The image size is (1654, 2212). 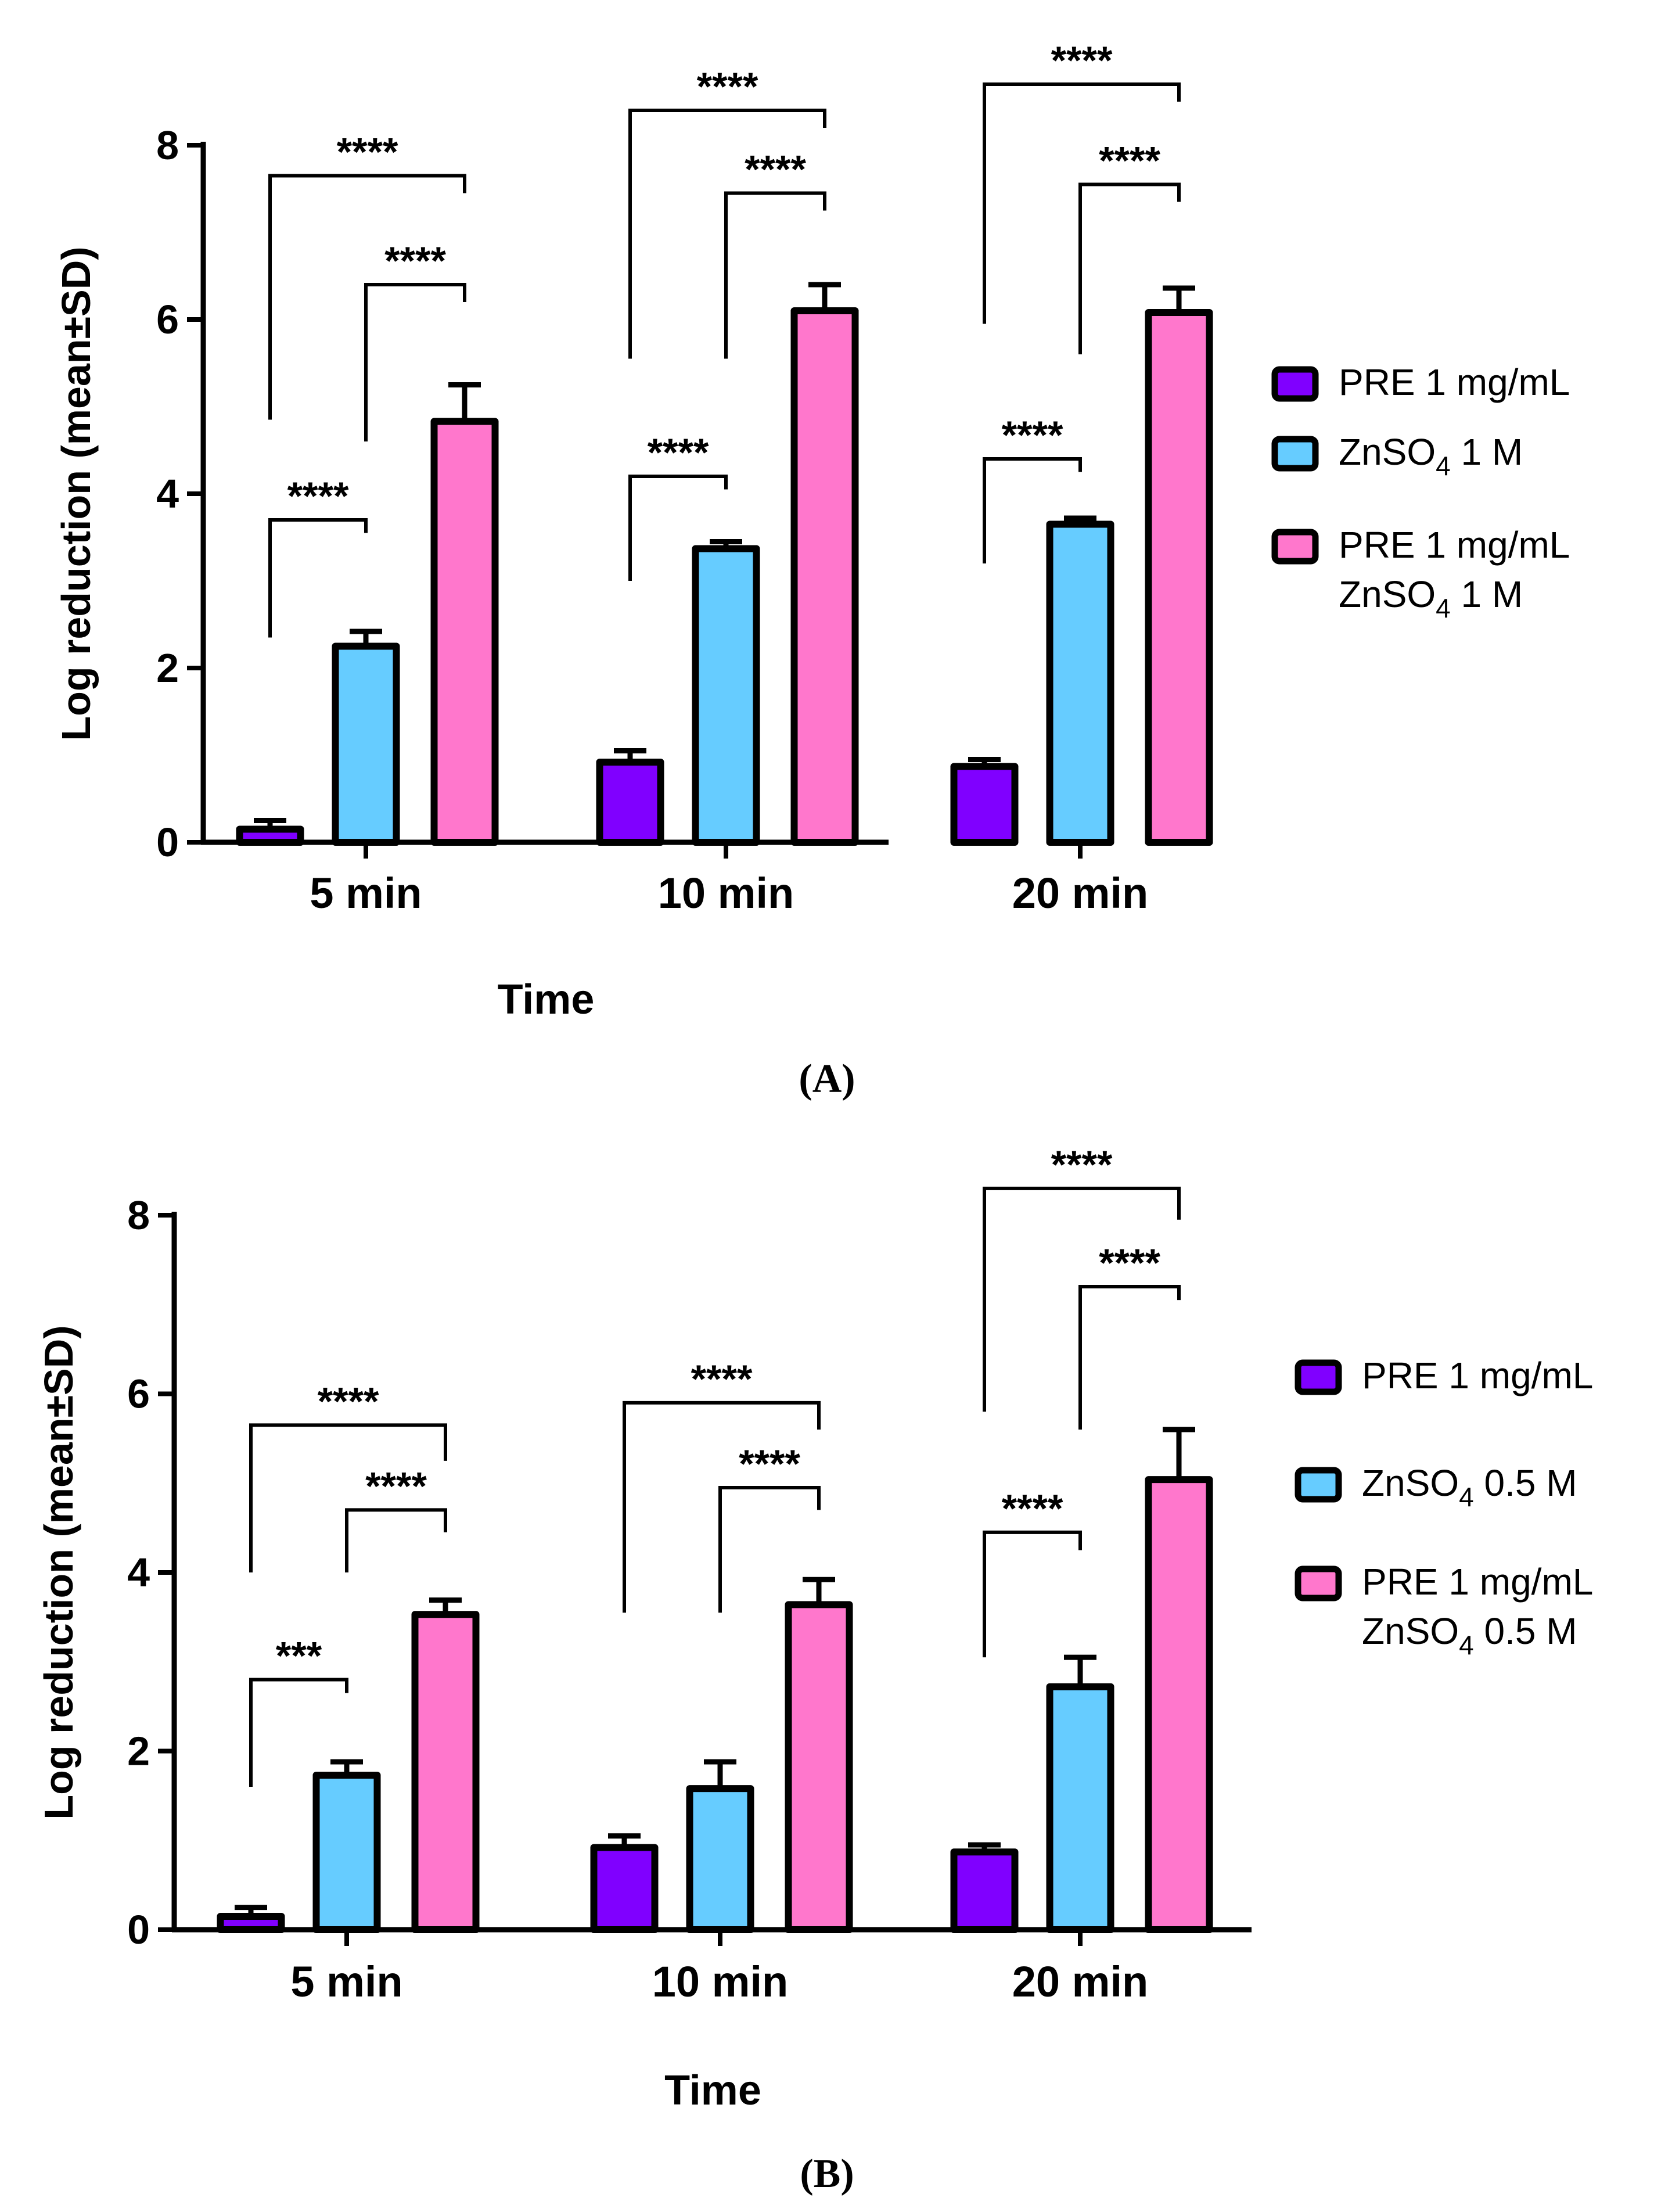 What do you see at coordinates (827, 2174) in the screenshot?
I see `panel-label: (B)` at bounding box center [827, 2174].